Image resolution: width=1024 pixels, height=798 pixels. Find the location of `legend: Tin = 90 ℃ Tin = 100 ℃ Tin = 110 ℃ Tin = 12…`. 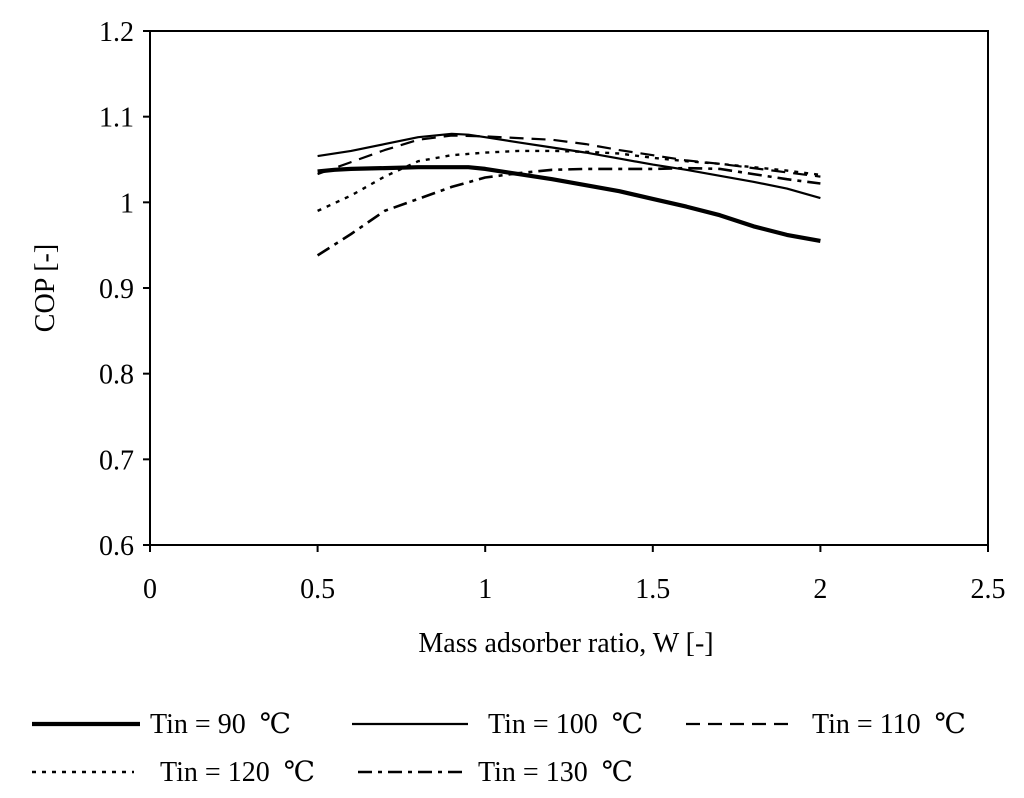

legend: Tin = 90 ℃ Tin = 100 ℃ Tin = 110 ℃ Tin = 12… is located at coordinates (499, 748).